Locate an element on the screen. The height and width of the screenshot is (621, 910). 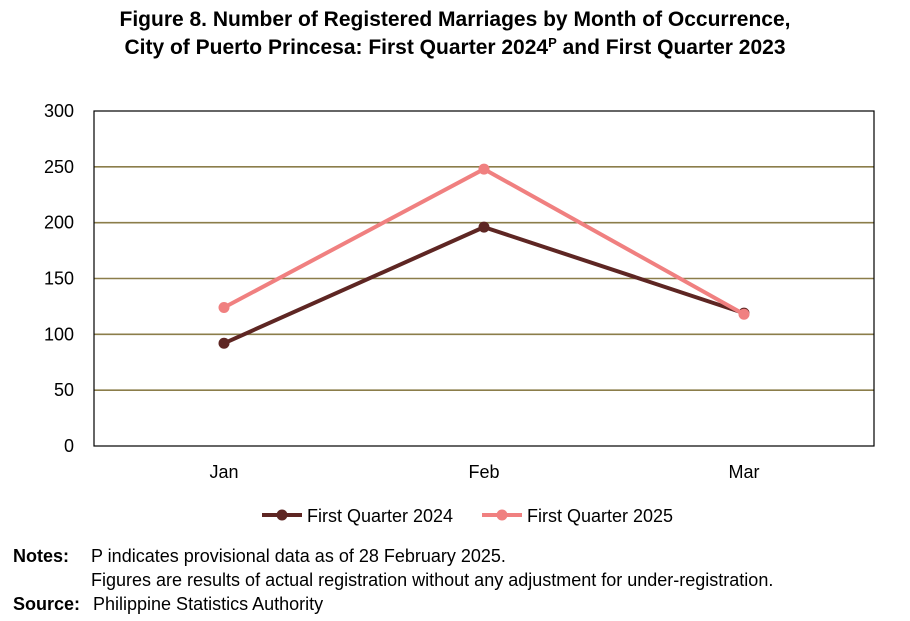
y-tick-label: 300 is located at coordinates (59, 111).